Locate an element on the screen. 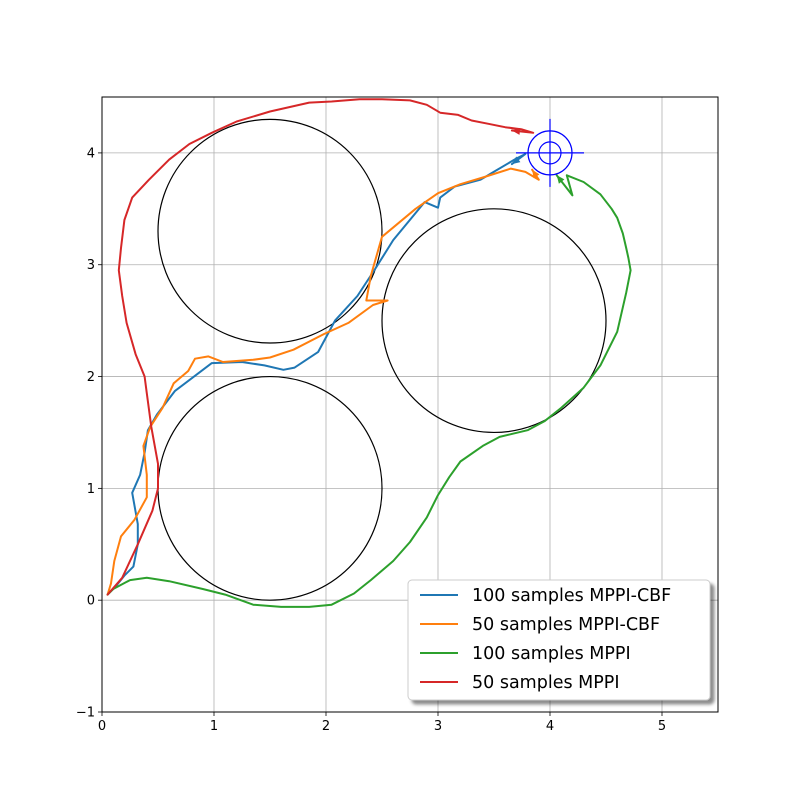 The height and width of the screenshot is (800, 800). legend-box is located at coordinates (559, 640).